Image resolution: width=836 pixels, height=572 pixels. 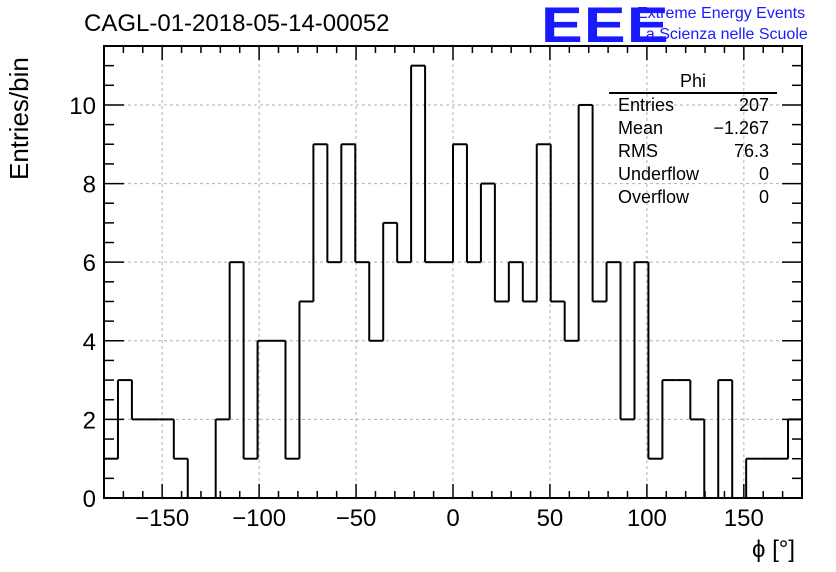 I want to click on stats-label: Mean, so click(x=641, y=128).